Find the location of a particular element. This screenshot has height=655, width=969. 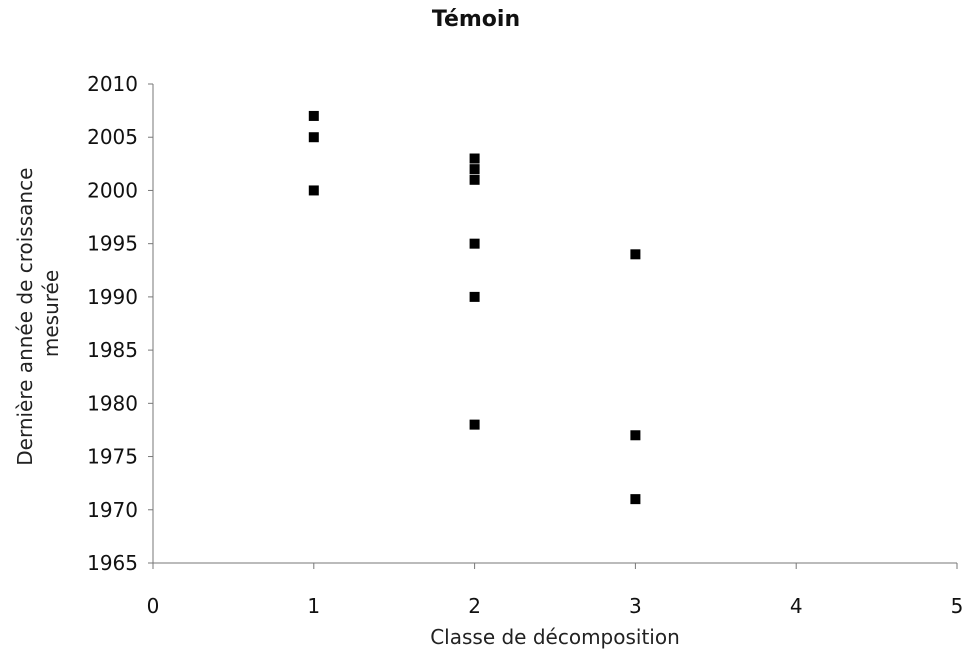

y-tick-label: 1975 is located at coordinates (112, 457).